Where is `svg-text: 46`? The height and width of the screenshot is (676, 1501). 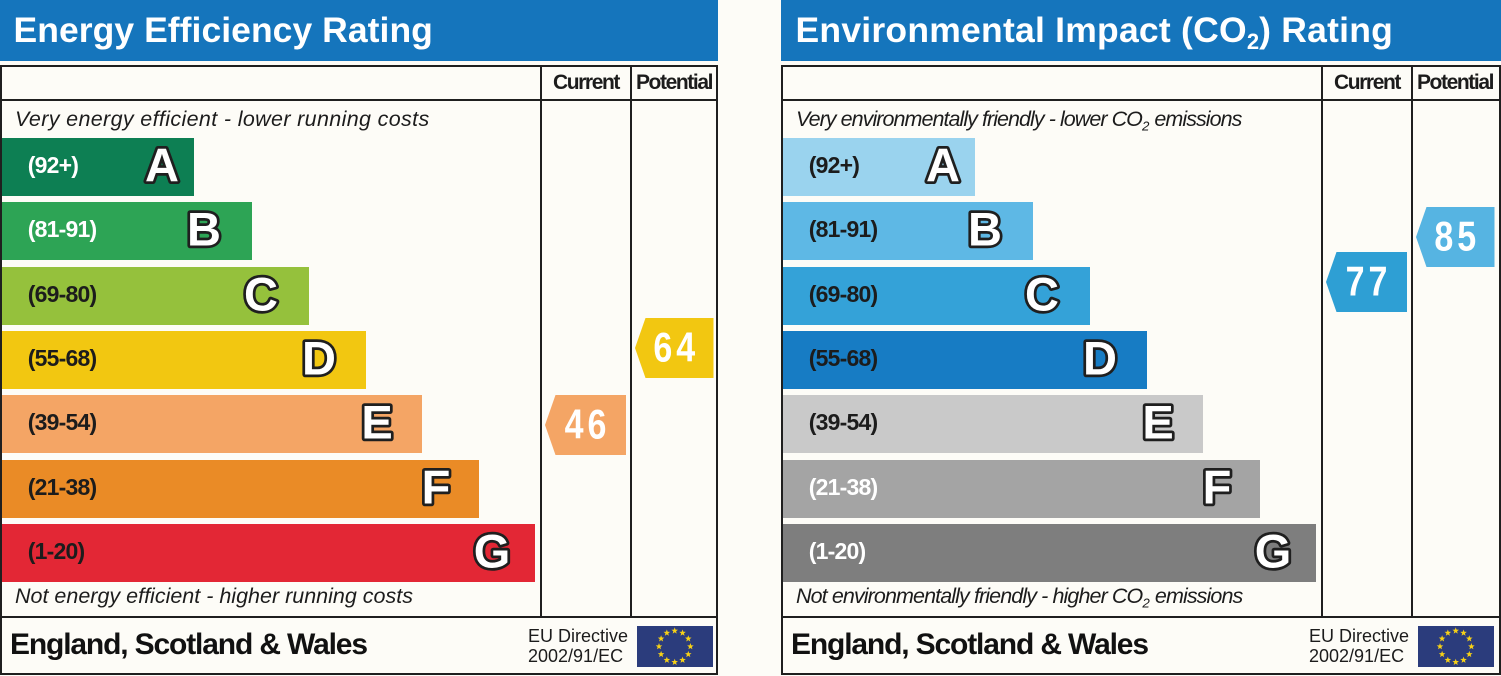
svg-text: 46 is located at coordinates (587, 426).